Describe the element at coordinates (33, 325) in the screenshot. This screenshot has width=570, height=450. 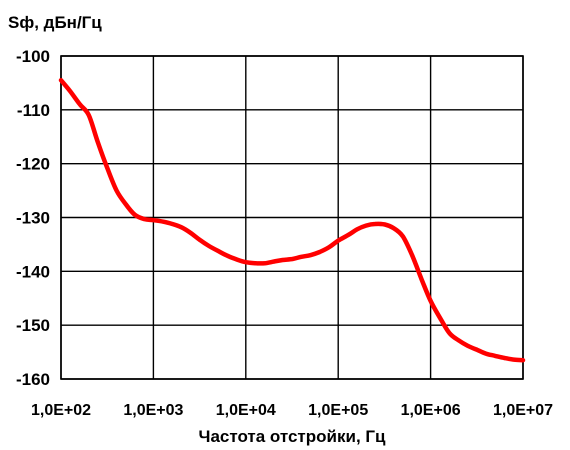
I see `y-tick-label: -150` at that location.